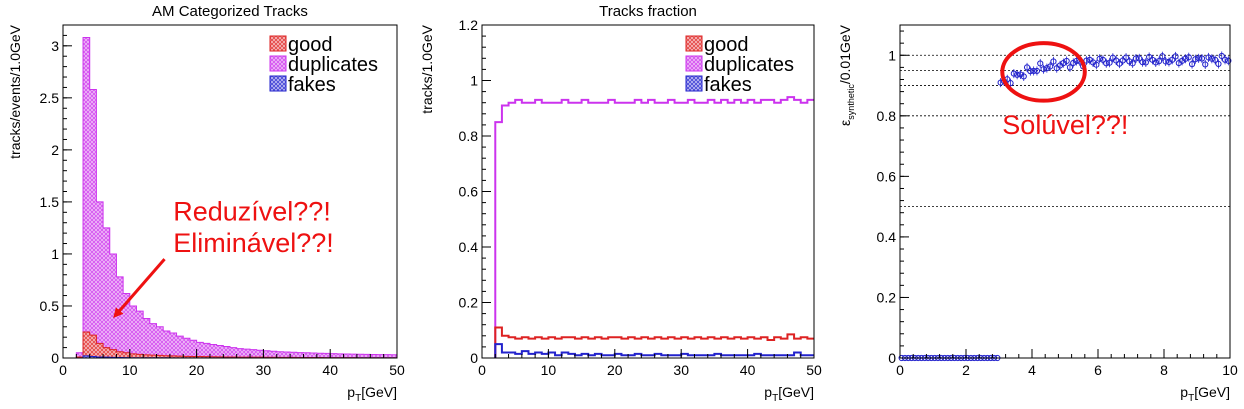 This screenshot has height=409, width=1244. What do you see at coordinates (230, 11) in the screenshot?
I see `chart-title: AM Categorized Tracks` at bounding box center [230, 11].